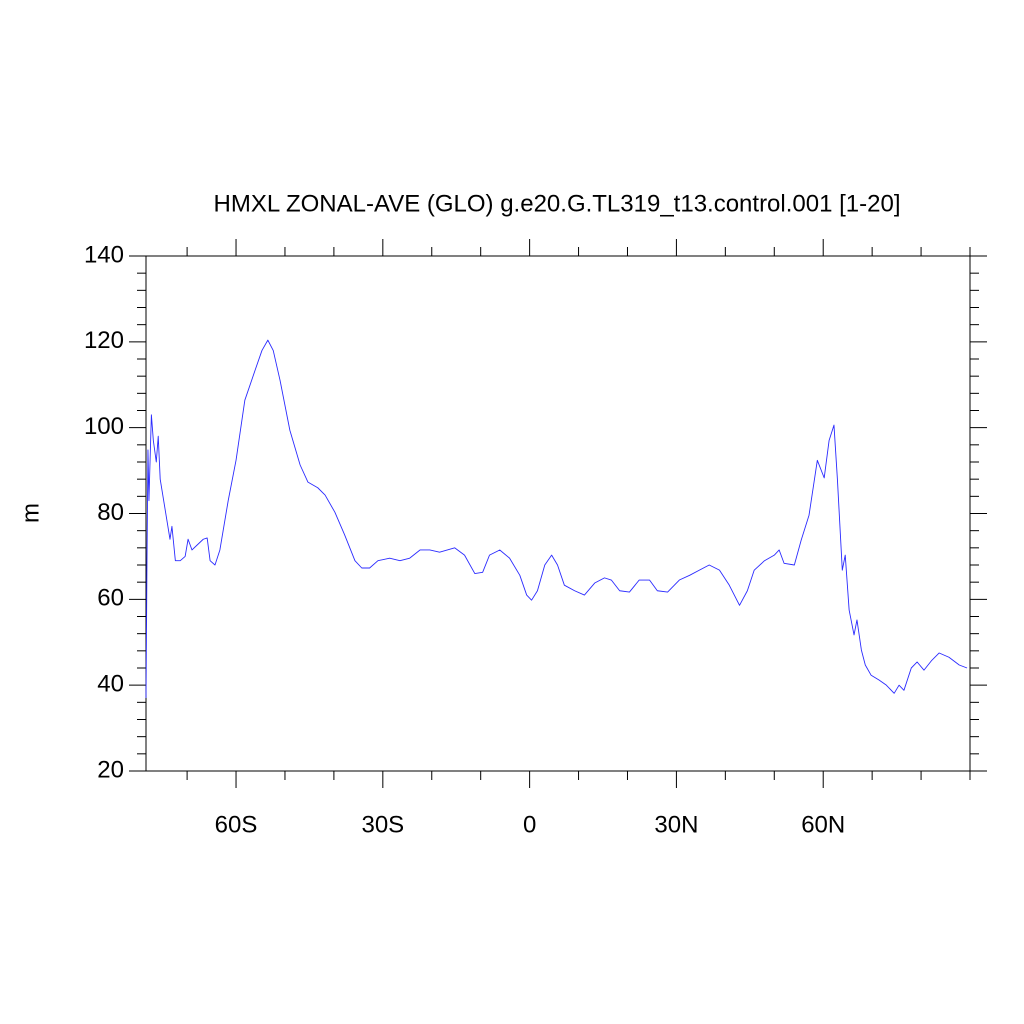 The image size is (1024, 1024). What do you see at coordinates (236, 824) in the screenshot?
I see `x-tick-label: 60S` at bounding box center [236, 824].